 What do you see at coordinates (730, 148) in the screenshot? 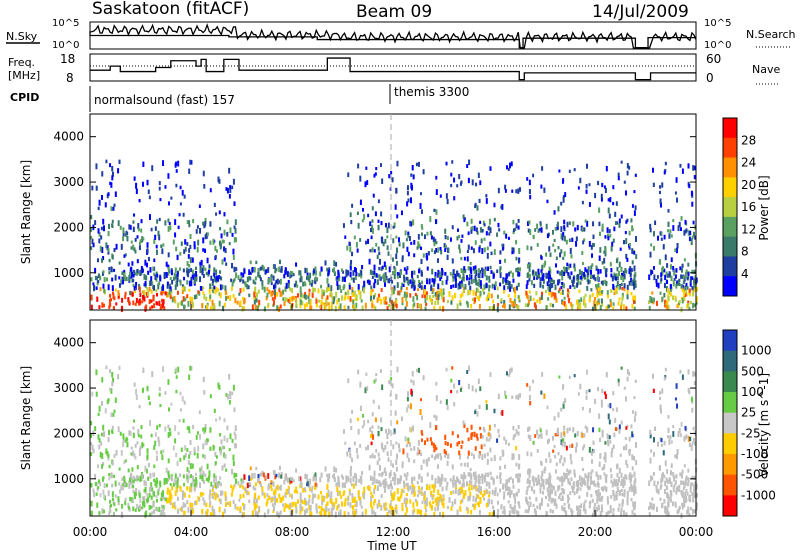
I see `colorbar-swatch` at bounding box center [730, 148].